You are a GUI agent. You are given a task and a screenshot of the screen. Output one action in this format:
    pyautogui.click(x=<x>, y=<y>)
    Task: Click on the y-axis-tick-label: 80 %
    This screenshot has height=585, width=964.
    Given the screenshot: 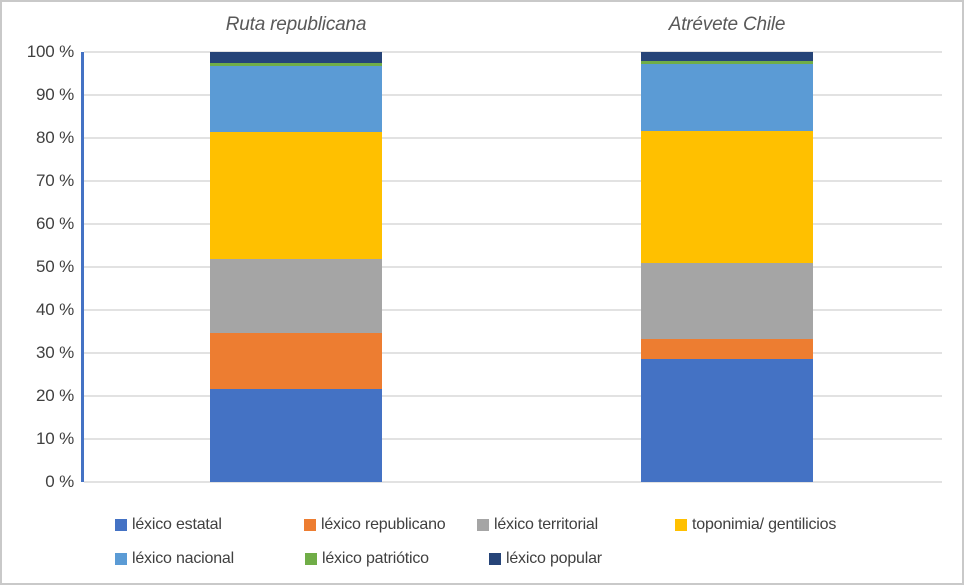 What is the action you would take?
    pyautogui.click(x=55, y=137)
    